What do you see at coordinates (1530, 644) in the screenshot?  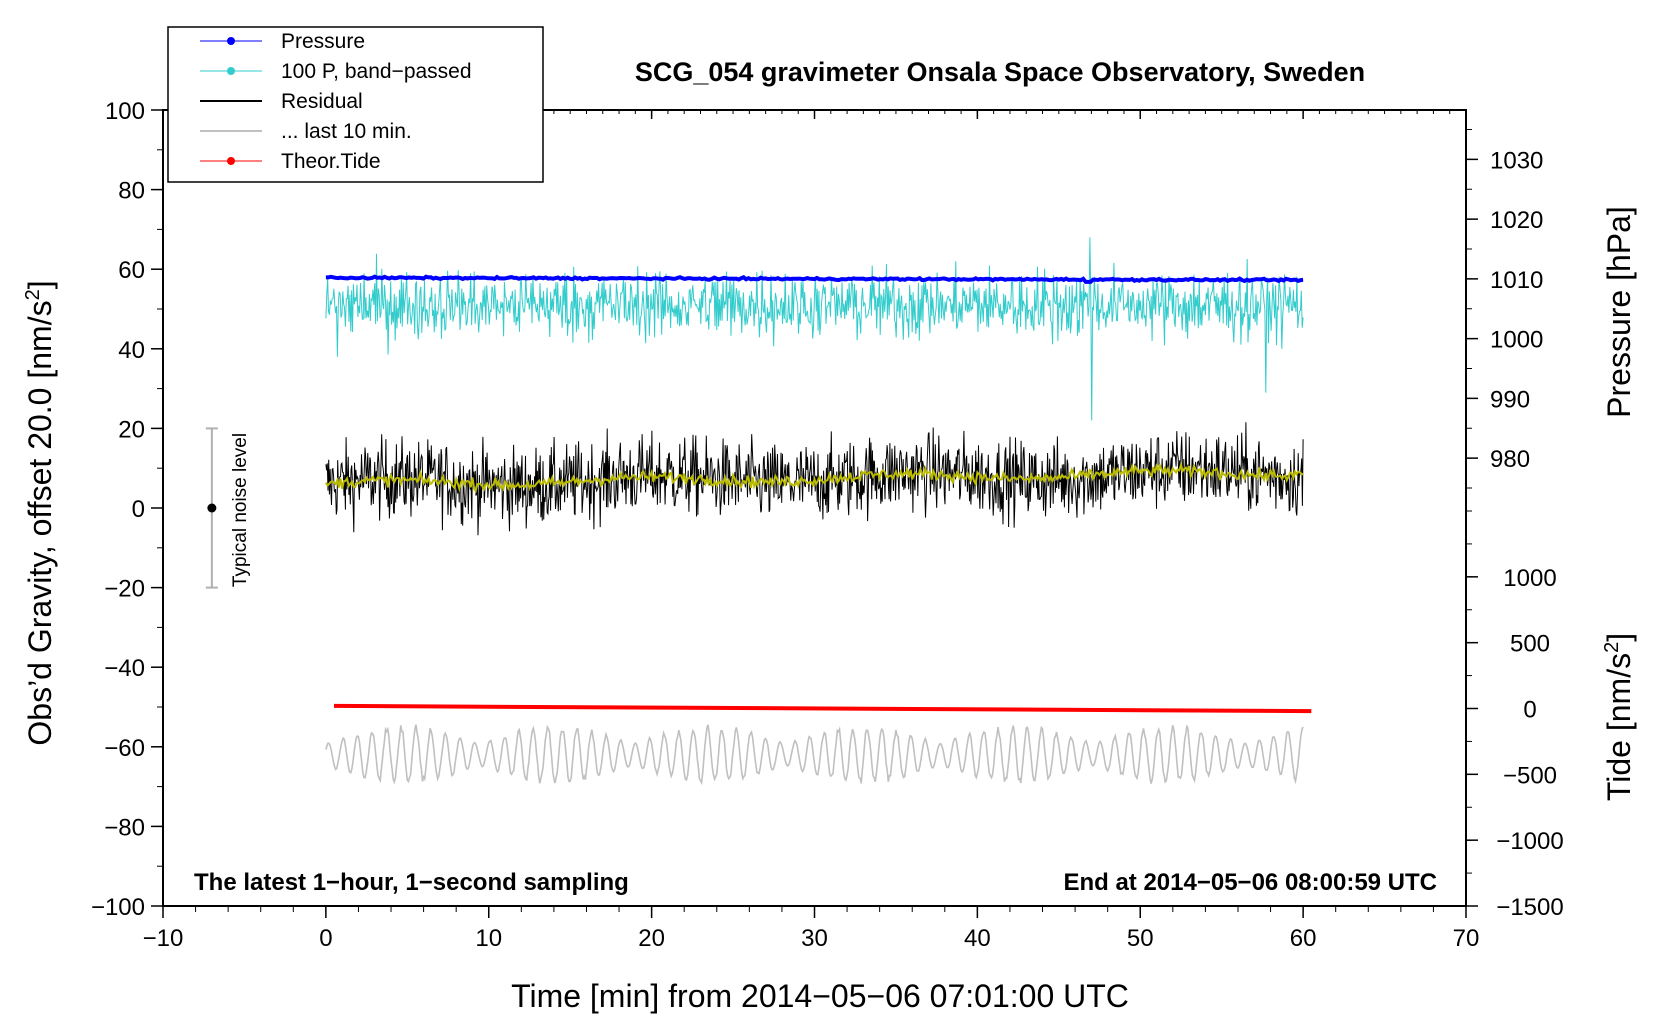 I see `tide-tick-label: 500` at bounding box center [1530, 644].